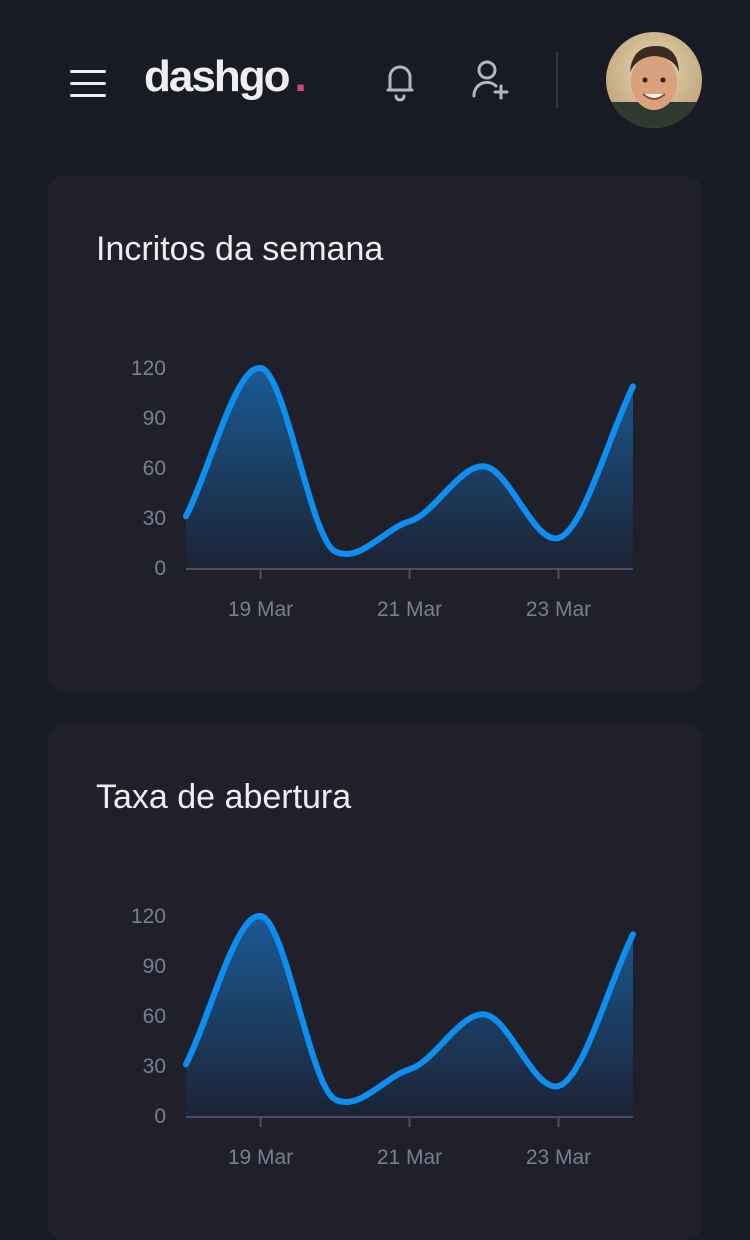 The image size is (750, 1240). I want to click on menu-button, so click(88, 84).